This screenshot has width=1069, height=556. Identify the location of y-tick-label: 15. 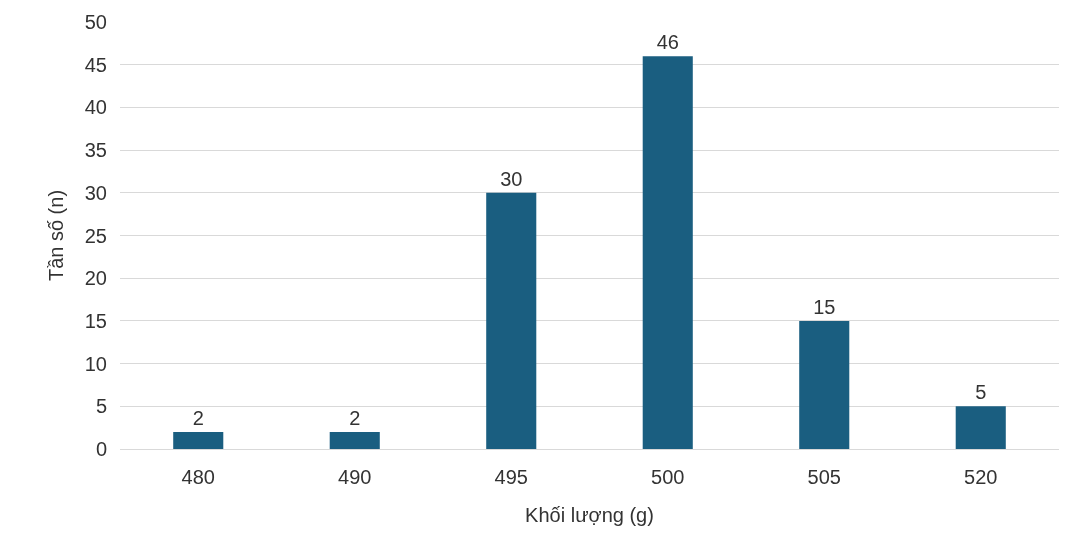
(95, 320).